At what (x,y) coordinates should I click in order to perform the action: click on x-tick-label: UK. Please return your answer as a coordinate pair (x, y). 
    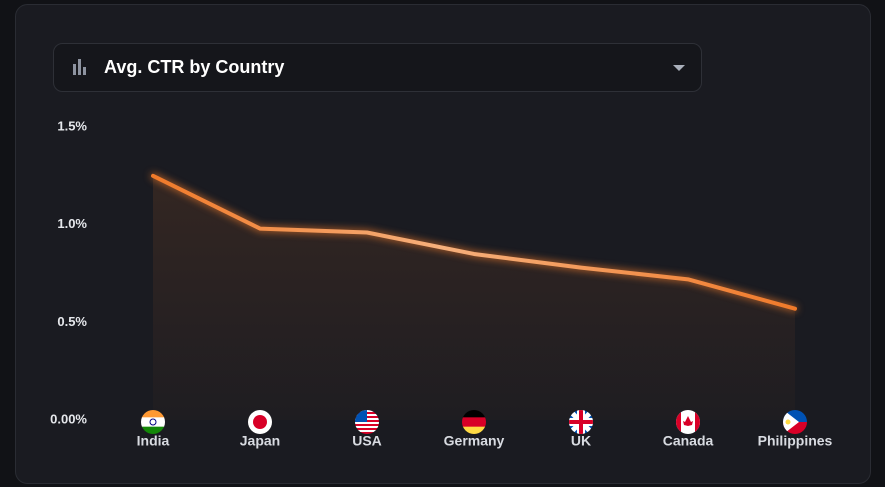
    Looking at the image, I should click on (581, 441).